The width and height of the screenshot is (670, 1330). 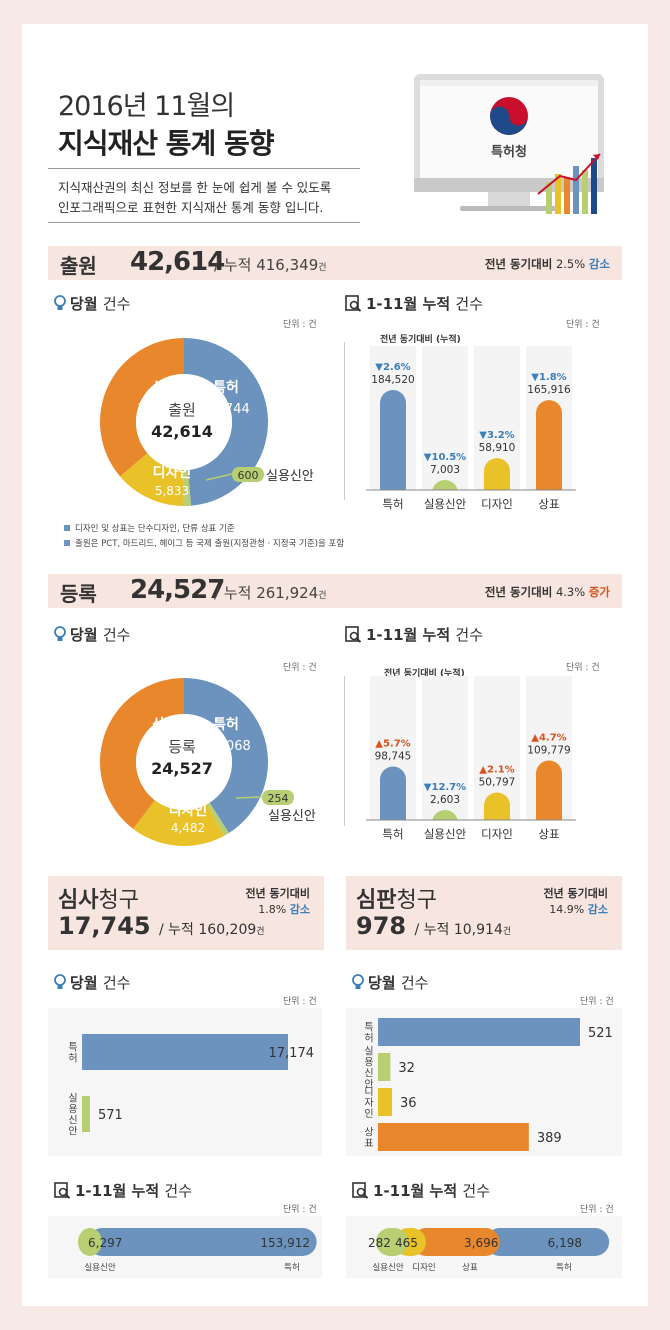 What do you see at coordinates (270, 593) in the screenshot?
I see `registration-cumulative-text: / 누적 261,924건` at bounding box center [270, 593].